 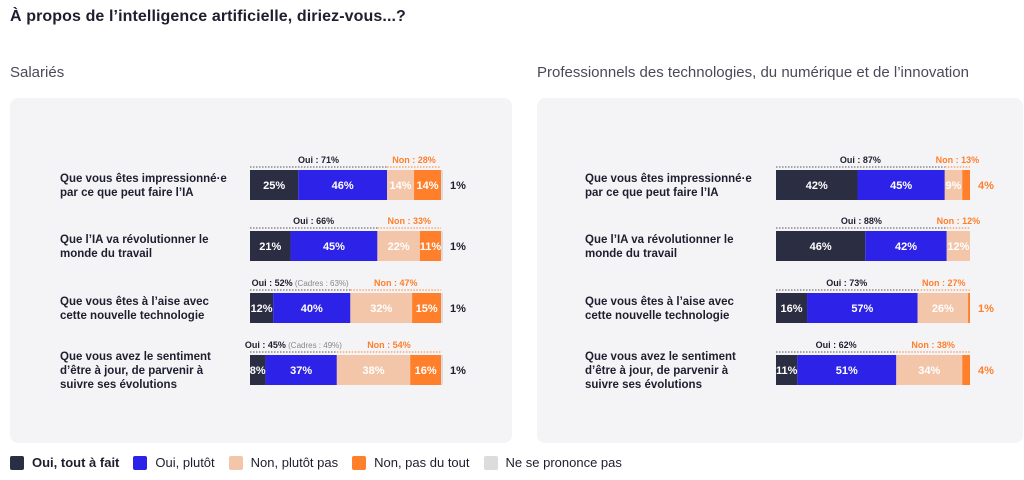 I want to click on legend-label-plutot-pas: Non, plutôt pas, so click(x=294, y=462).